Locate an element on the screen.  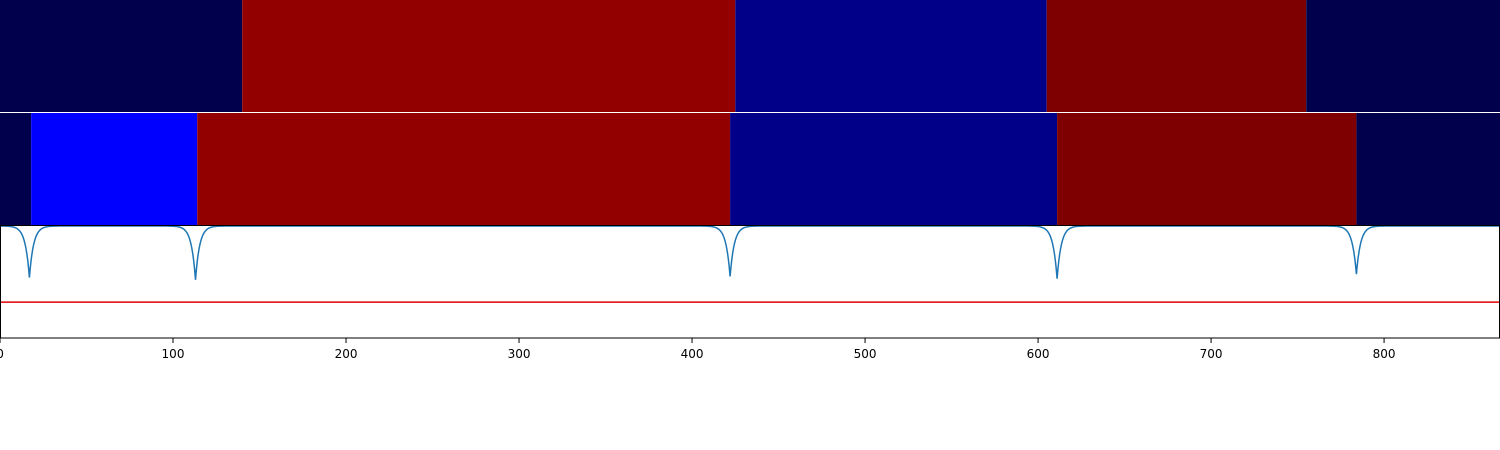
x-tick-label: 200 is located at coordinates (346, 354).